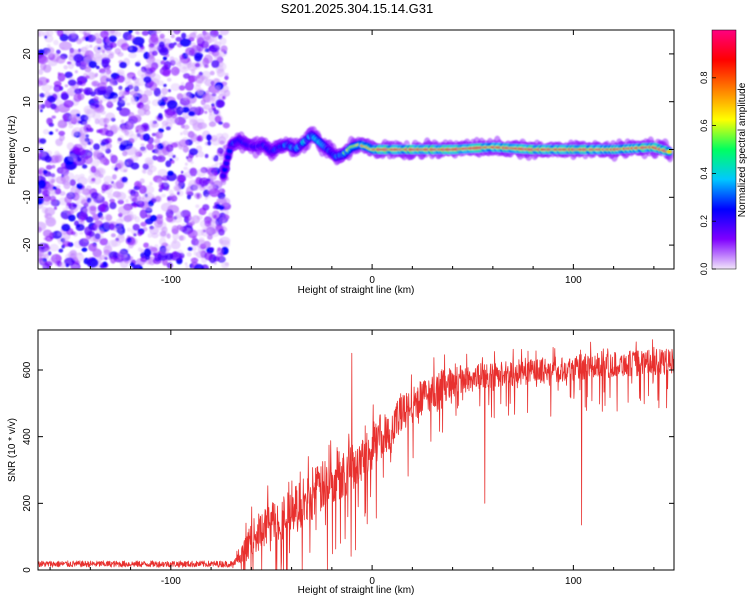  Describe the element at coordinates (27, 197) in the screenshot. I see `y-tick-label: -10` at that location.